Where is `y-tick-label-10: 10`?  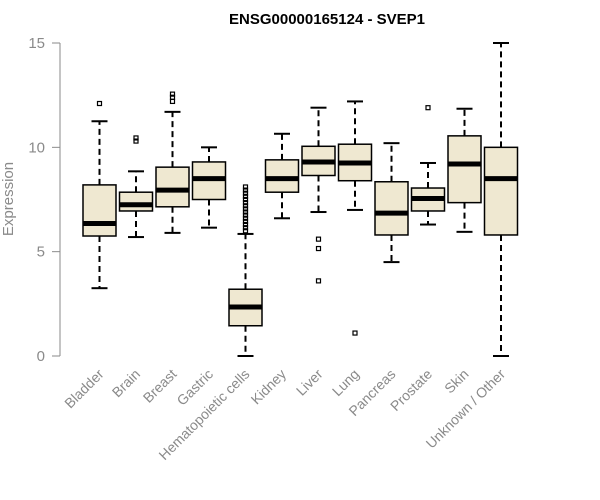
y-tick-label-10: 10 is located at coordinates (36, 147).